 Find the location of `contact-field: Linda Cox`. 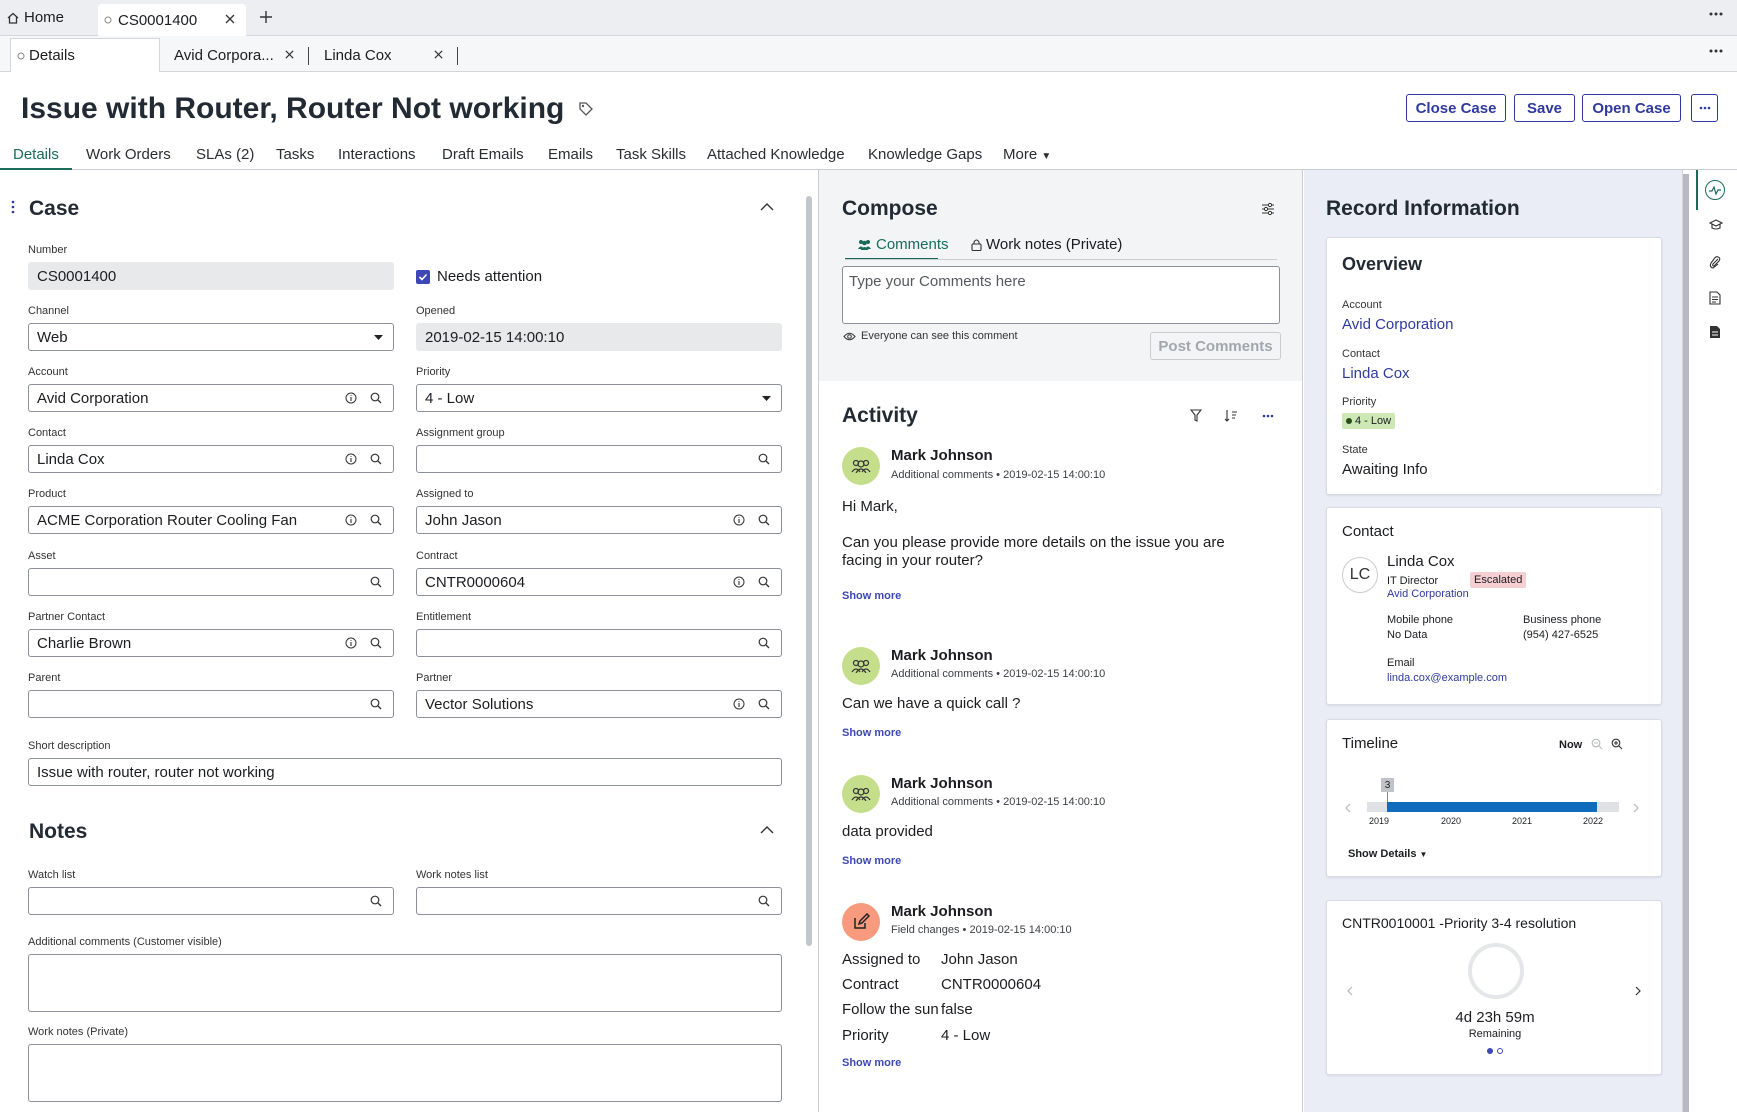

contact-field: Linda Cox is located at coordinates (211, 459).